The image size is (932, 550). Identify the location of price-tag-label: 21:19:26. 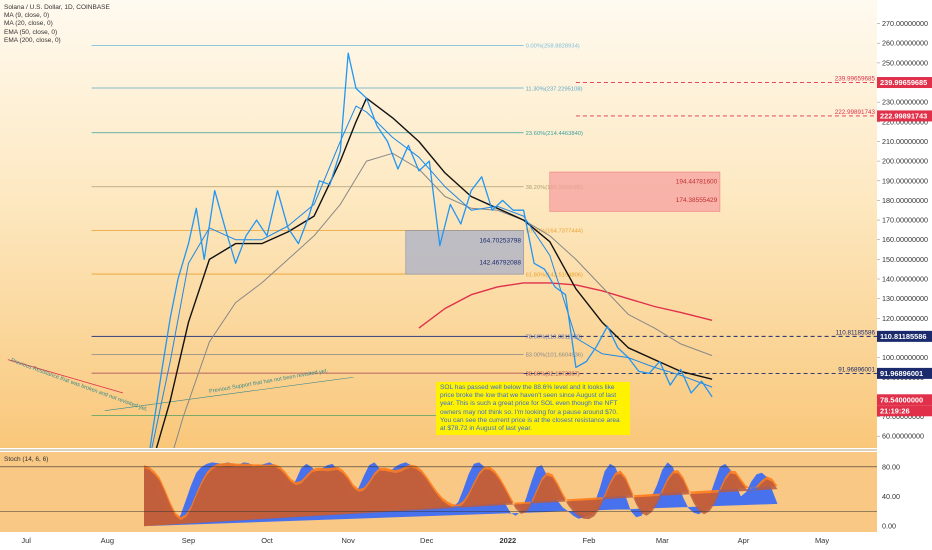
(895, 410).